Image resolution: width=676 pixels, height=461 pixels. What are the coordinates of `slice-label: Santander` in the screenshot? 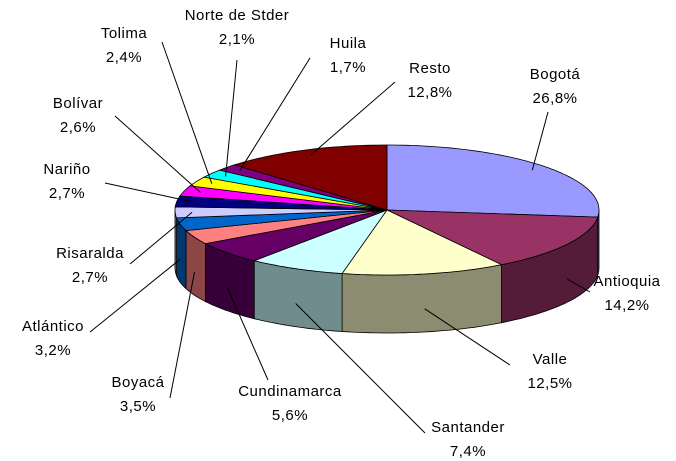 It's located at (468, 427).